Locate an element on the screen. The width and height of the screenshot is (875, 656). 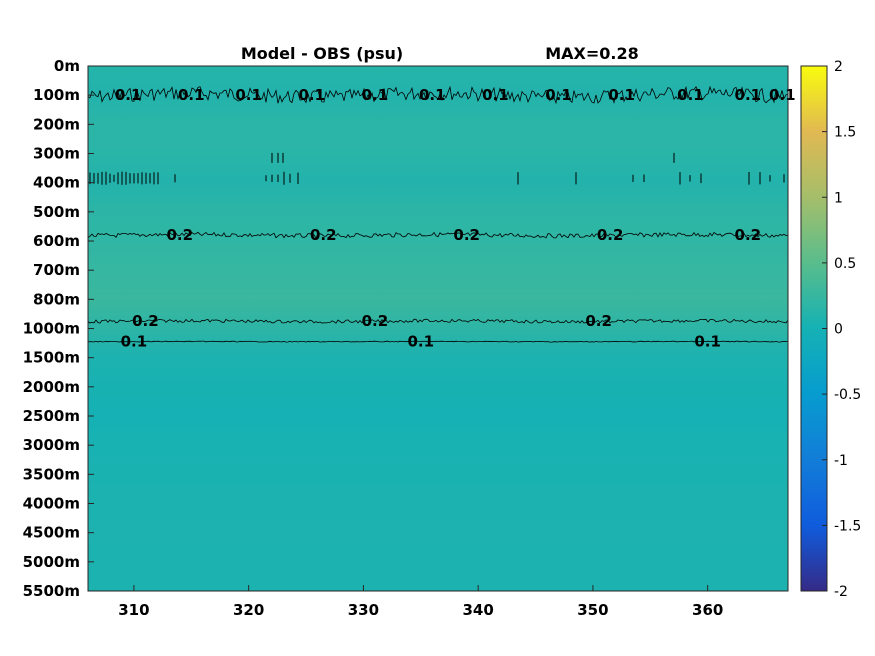
y-tick-label: 500m is located at coordinates (56, 212).